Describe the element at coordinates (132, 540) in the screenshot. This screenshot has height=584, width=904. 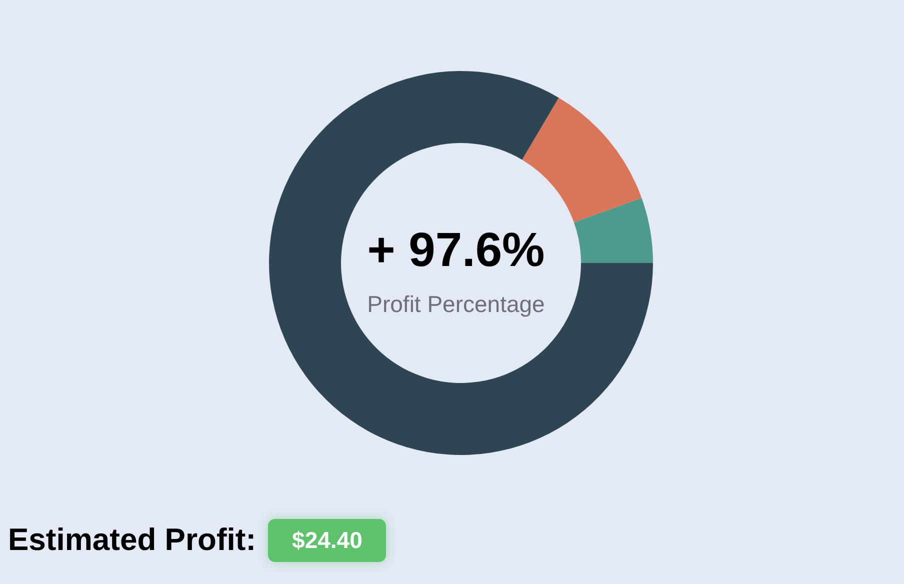
I see `text: Estimated Profit:` at that location.